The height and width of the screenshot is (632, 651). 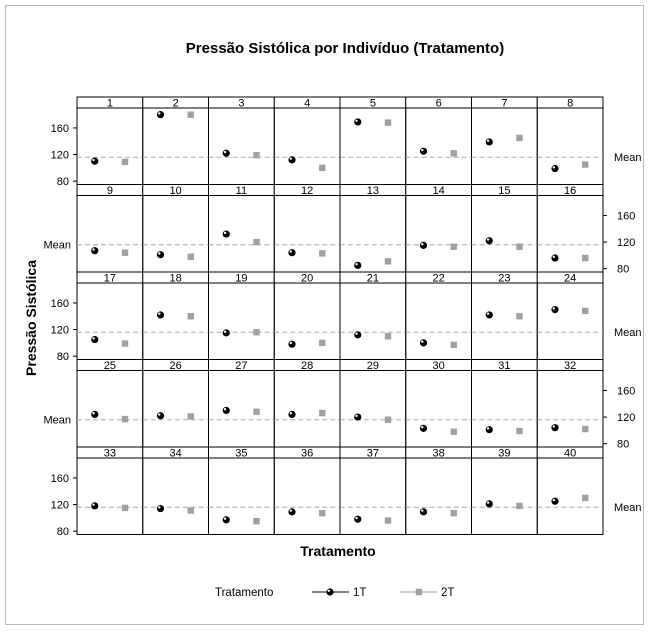 I want to click on strip-label: 28, so click(x=307, y=366).